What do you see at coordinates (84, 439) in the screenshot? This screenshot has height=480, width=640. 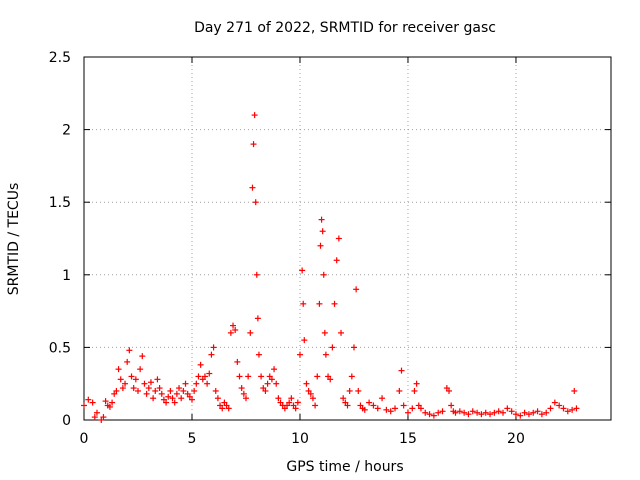 I see `x-tick-label: 0` at bounding box center [84, 439].